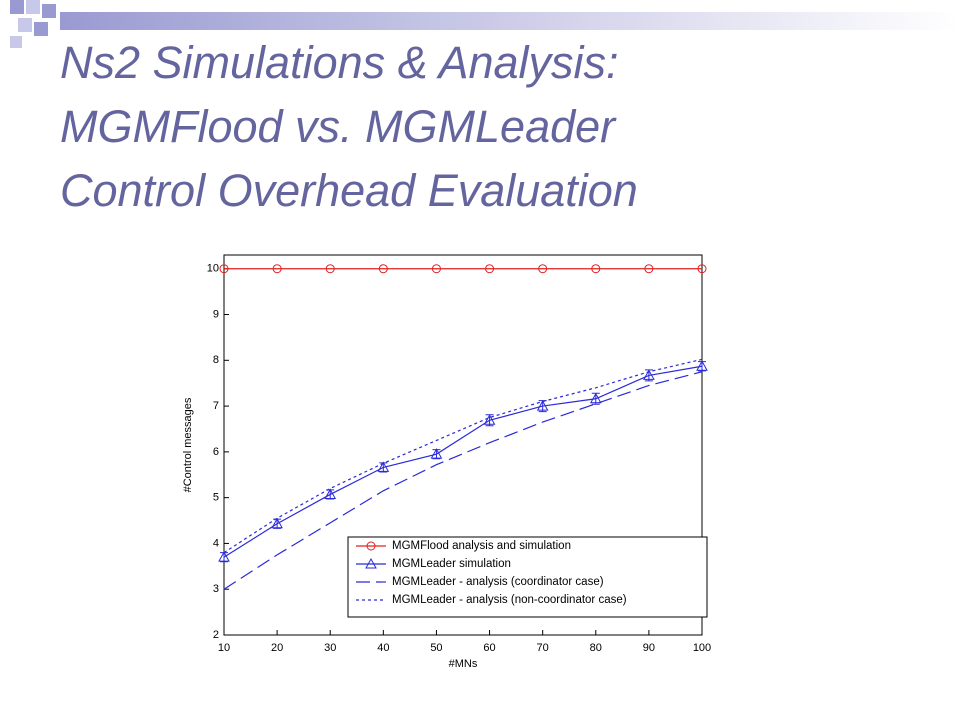 This screenshot has width=960, height=725. Describe the element at coordinates (649, 648) in the screenshot. I see `x-tick-label: 90` at that location.